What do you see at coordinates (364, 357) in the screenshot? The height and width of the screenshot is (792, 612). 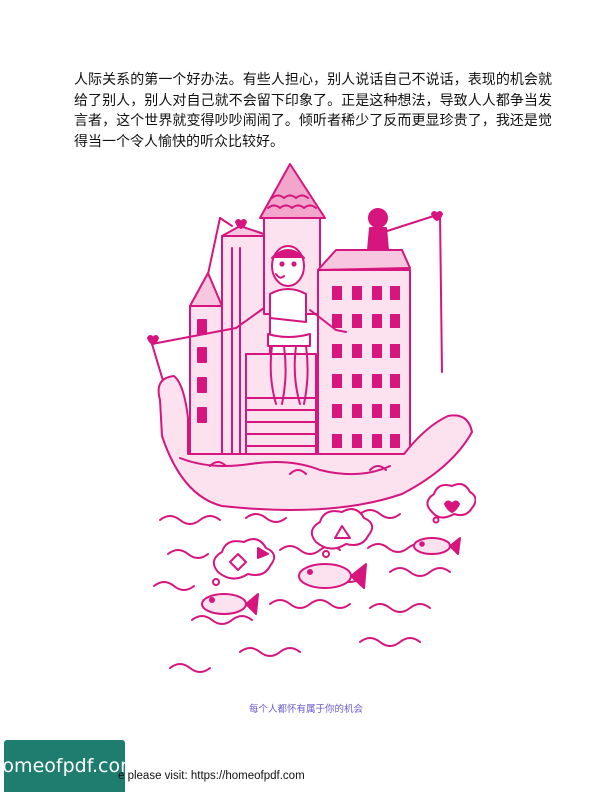 I see `right-building` at bounding box center [364, 357].